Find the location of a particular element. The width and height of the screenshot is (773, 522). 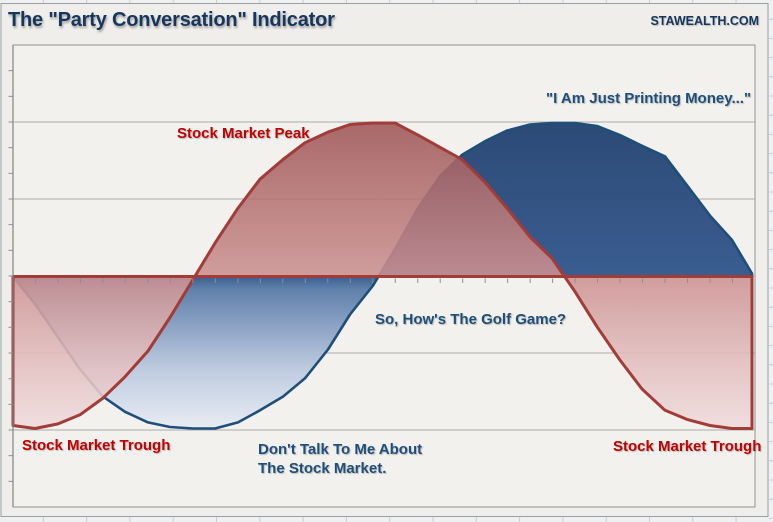

label-dont-talk-line2: The Stock Market. is located at coordinates (322, 468).